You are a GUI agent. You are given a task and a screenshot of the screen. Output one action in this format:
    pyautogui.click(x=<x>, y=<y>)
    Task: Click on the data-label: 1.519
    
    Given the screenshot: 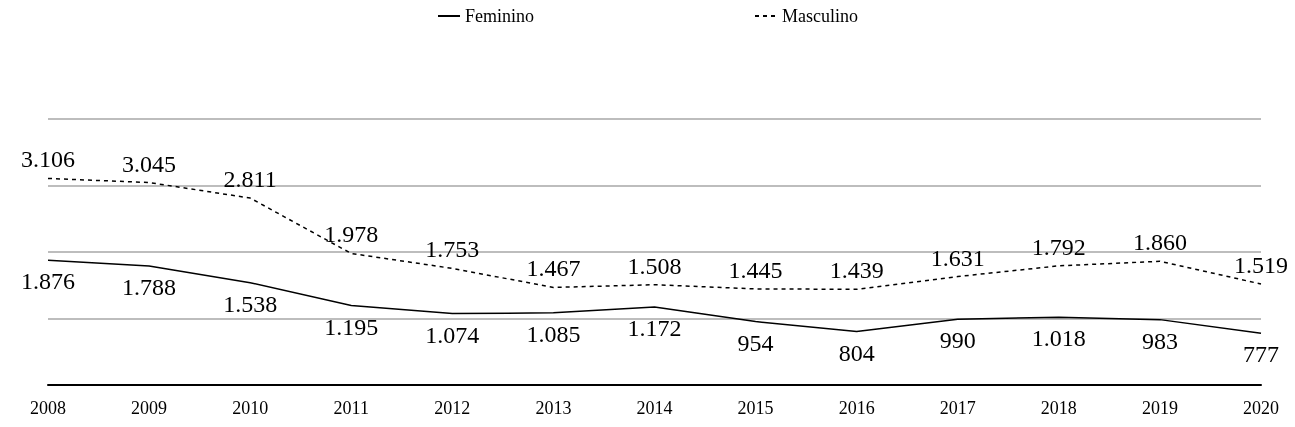 What is the action you would take?
    pyautogui.click(x=1261, y=264)
    